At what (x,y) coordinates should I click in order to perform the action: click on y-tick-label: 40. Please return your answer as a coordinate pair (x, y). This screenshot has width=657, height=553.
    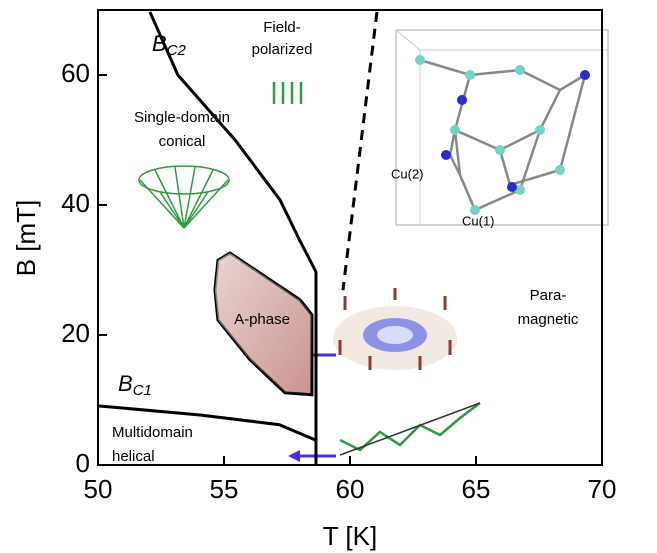
    Looking at the image, I should click on (75, 203).